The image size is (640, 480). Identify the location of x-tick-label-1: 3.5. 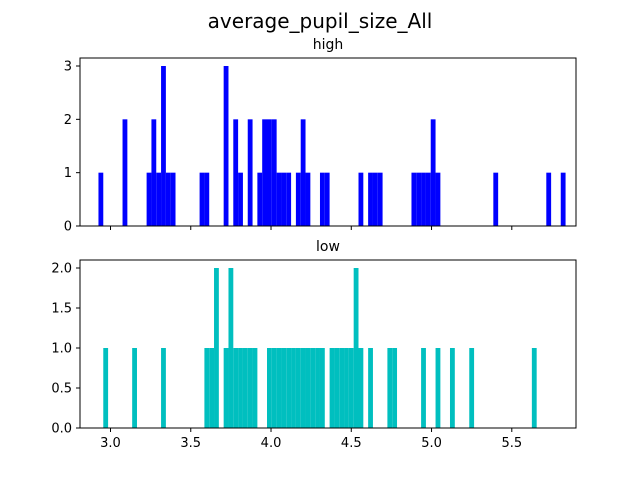
(190, 443).